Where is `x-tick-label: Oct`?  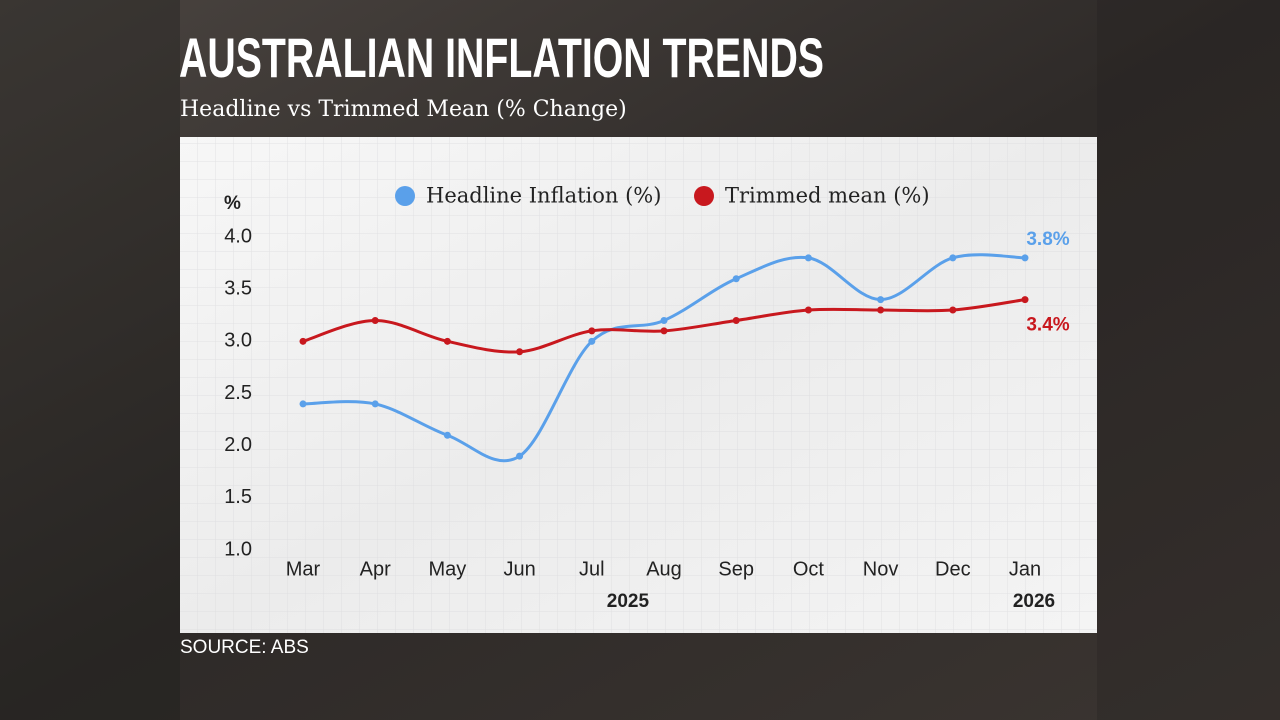
x-tick-label: Oct is located at coordinates (809, 569).